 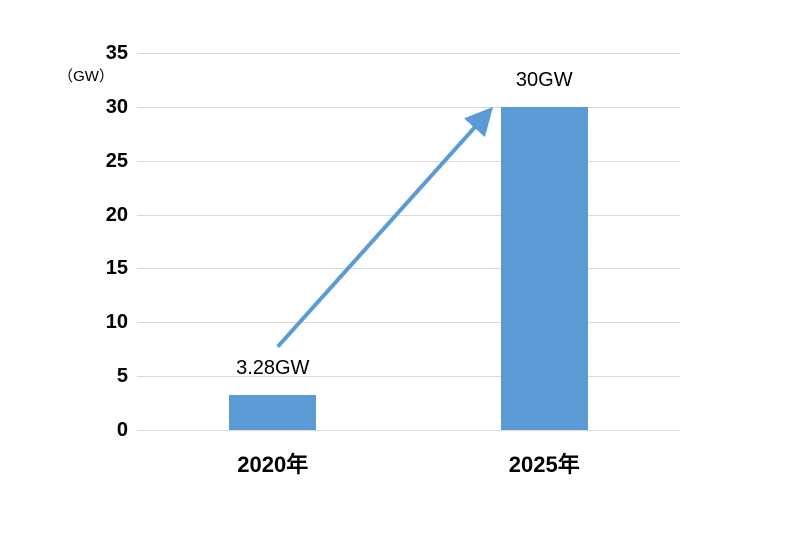 I want to click on bar-2020年, so click(x=273, y=412).